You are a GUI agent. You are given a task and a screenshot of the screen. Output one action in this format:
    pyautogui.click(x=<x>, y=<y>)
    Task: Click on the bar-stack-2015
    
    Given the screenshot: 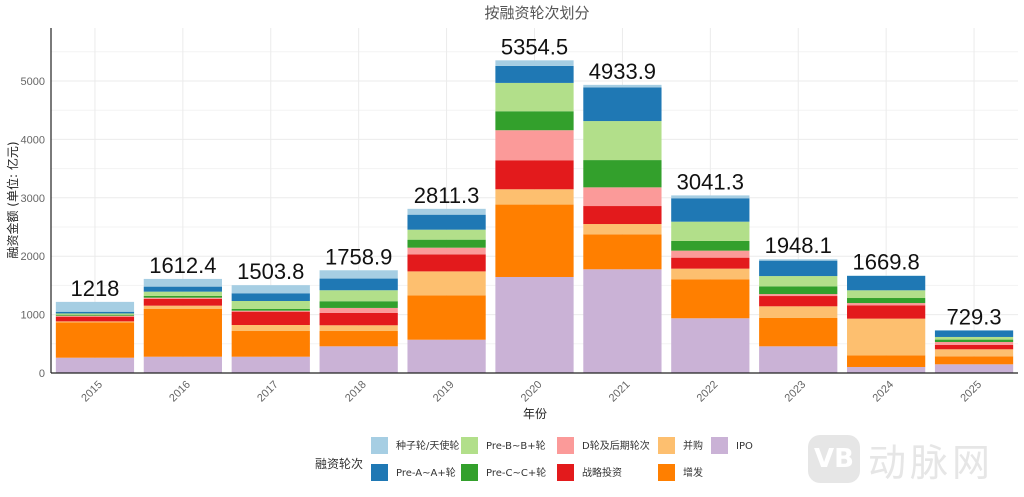 What is the action you would take?
    pyautogui.click(x=95, y=337)
    